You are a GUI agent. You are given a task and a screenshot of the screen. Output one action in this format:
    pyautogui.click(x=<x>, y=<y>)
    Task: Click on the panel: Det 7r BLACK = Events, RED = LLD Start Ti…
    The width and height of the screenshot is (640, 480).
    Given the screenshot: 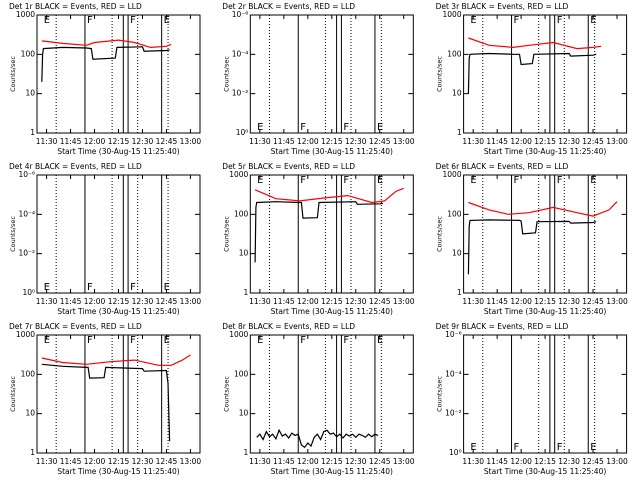 What is the action you would take?
    pyautogui.click(x=105, y=399)
    